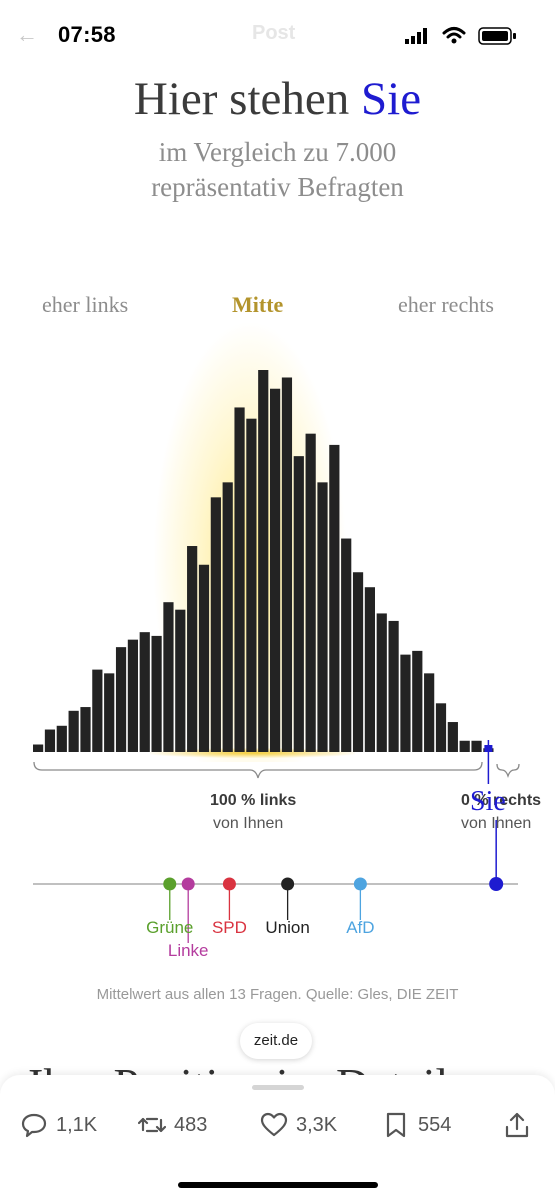  I want to click on user-position-dot, so click(496, 884).